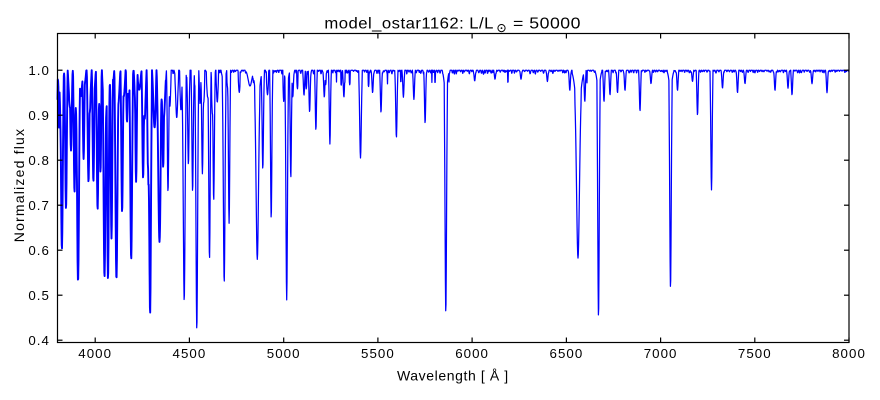 Image resolution: width=880 pixels, height=400 pixels. Describe the element at coordinates (547, 23) in the screenshot. I see `svg-text: = 50000` at that location.